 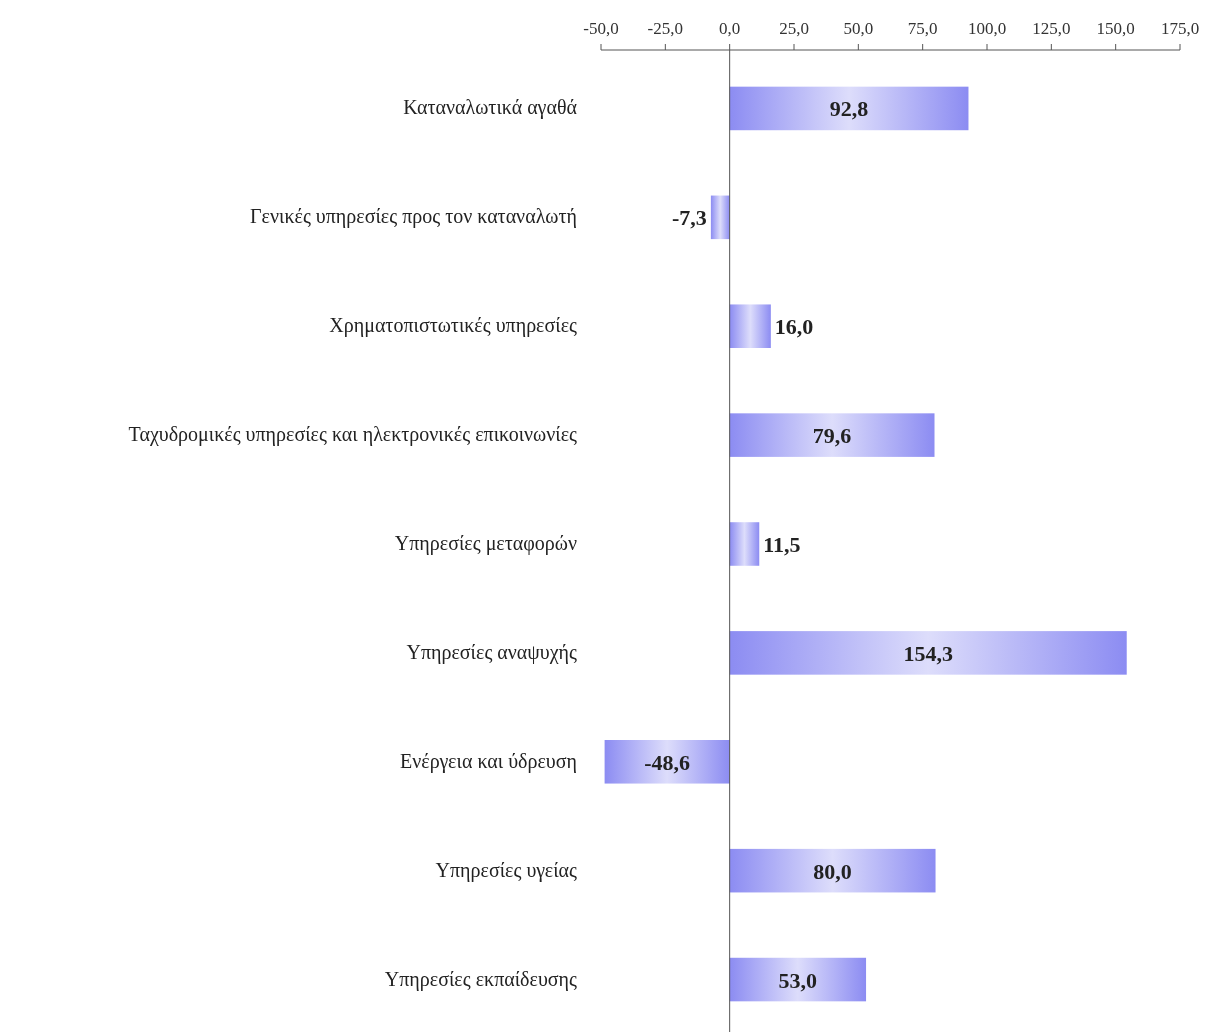 I want to click on x-tick-label: 25,0, so click(x=794, y=28).